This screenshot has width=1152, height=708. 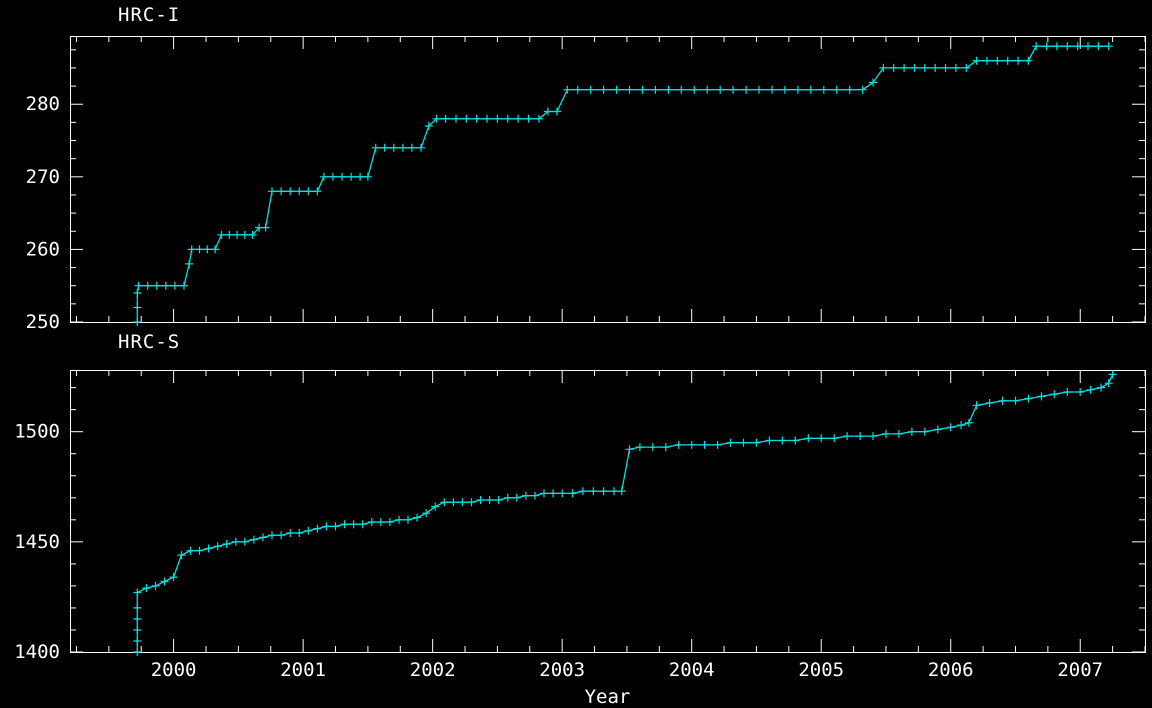 I want to click on x-axis-title: Year, so click(x=607, y=697).